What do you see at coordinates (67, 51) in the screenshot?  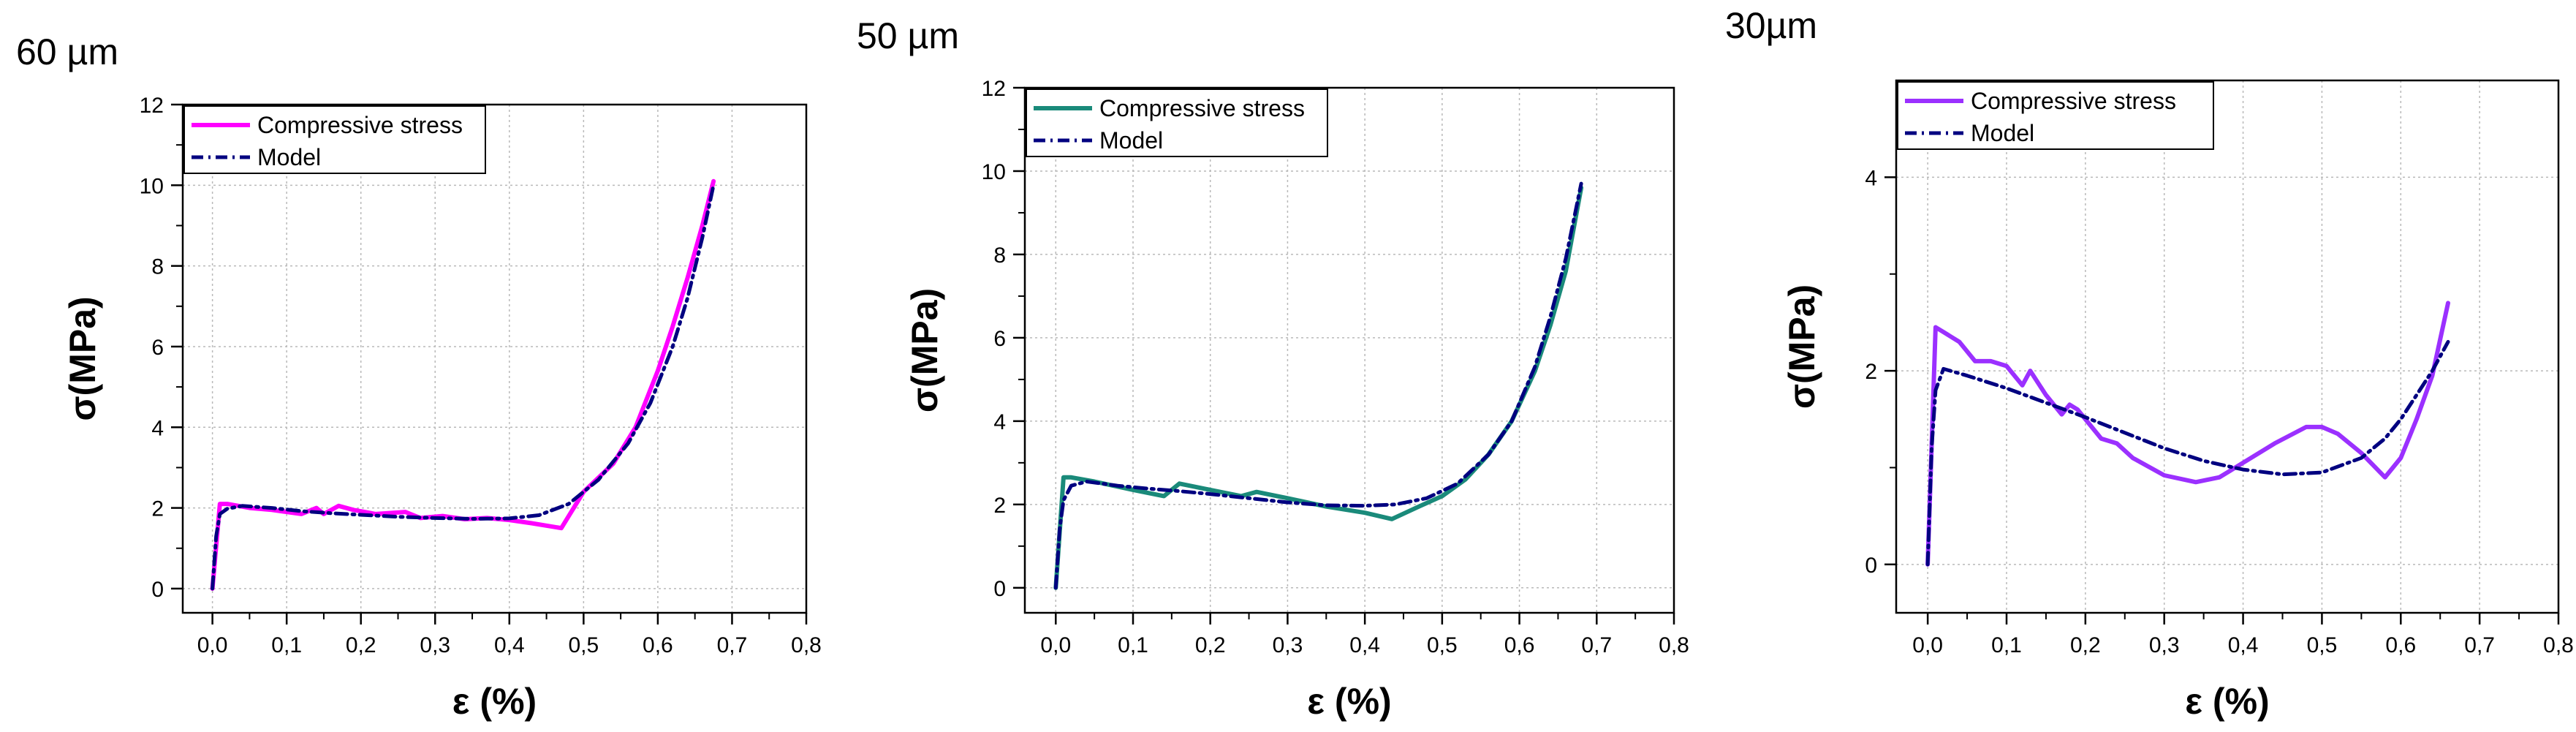 I see `panel-title: 60 µm` at bounding box center [67, 51].